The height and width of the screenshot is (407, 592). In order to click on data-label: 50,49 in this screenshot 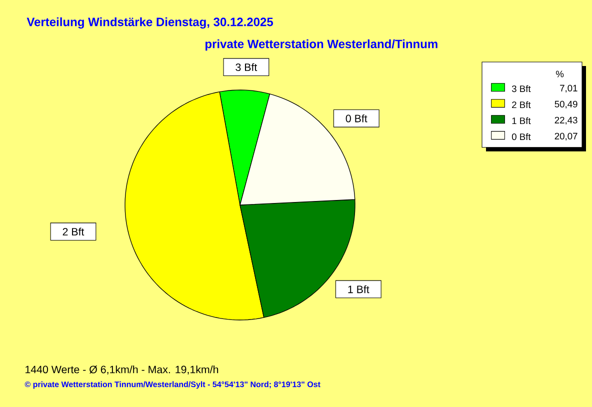, I will do `click(566, 104)`.